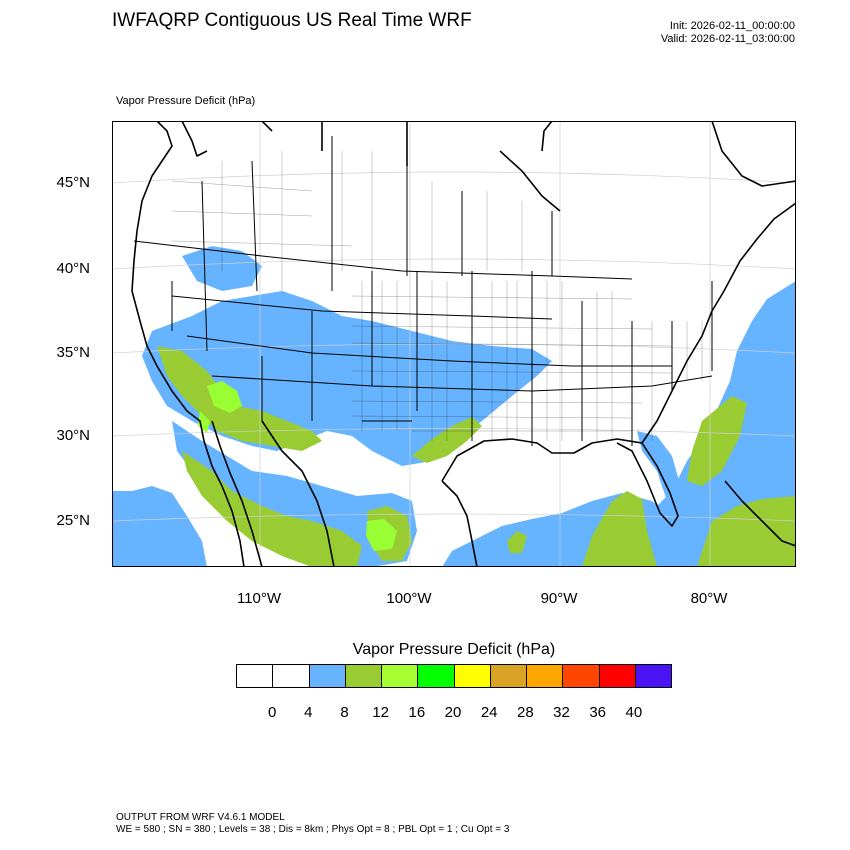  I want to click on legend-title: Vapor Pressure Deficit (hPa), so click(454, 649).